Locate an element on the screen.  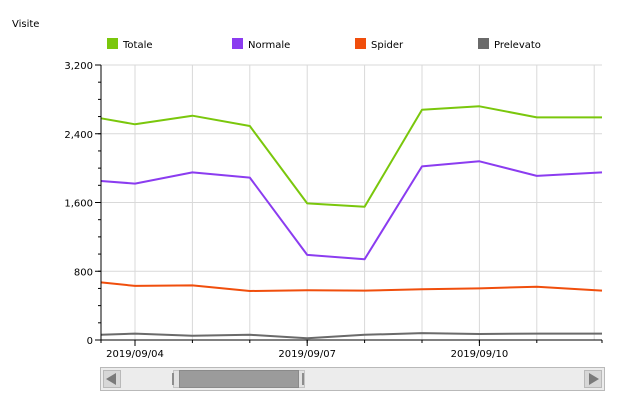
y-tick-label: 1,600 is located at coordinates (78, 204).